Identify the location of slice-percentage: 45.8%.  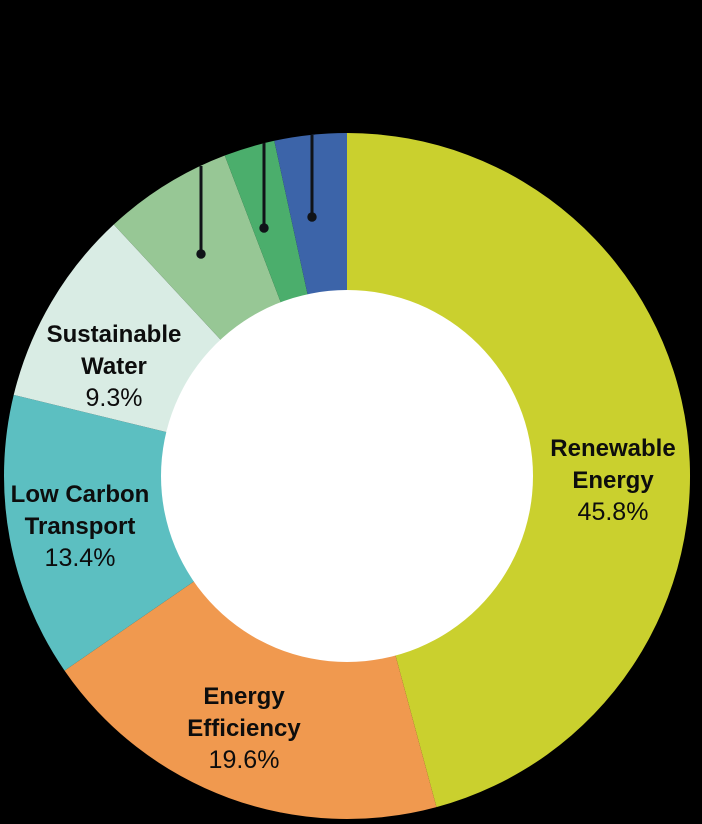
(613, 512).